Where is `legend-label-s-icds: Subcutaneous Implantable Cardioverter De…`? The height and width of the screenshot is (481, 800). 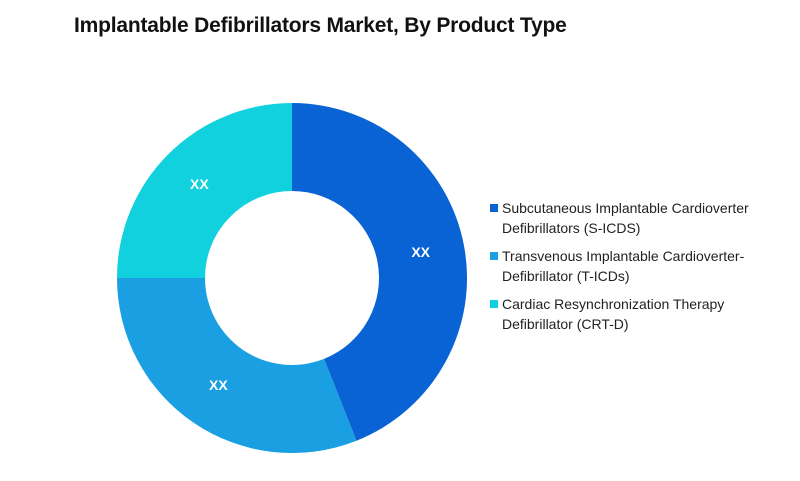
legend-label-s-icds: Subcutaneous Implantable Cardioverter De… is located at coordinates (625, 218).